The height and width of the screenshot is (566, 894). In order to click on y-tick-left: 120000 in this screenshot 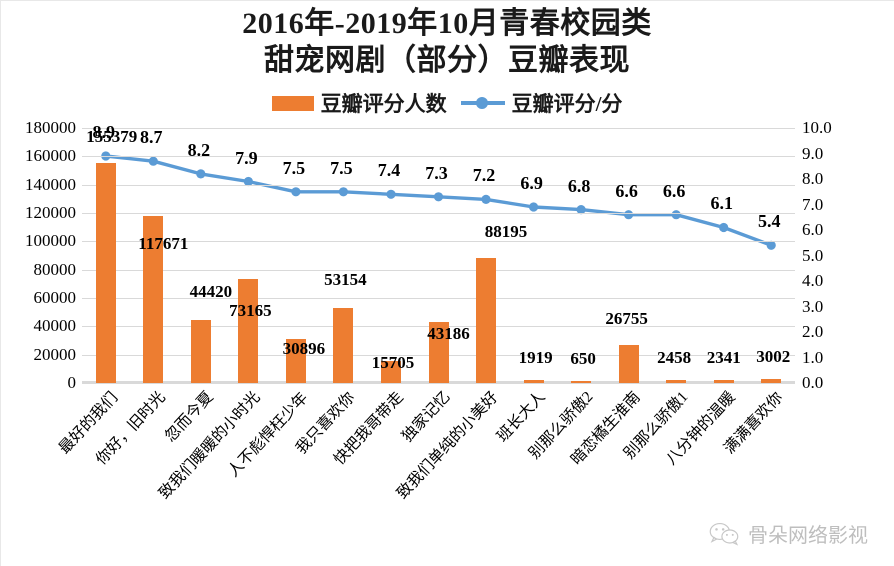, I will do `click(50, 212)`.